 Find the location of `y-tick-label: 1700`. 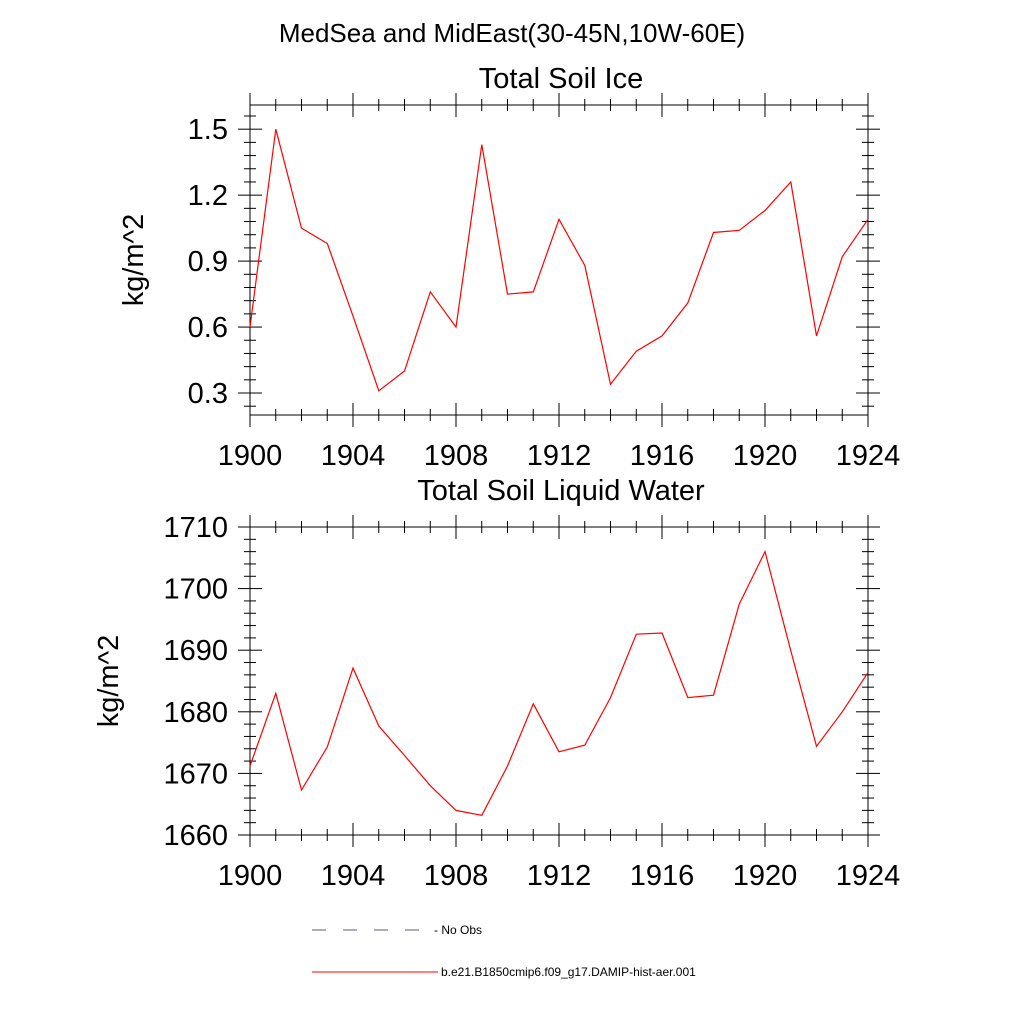

y-tick-label: 1700 is located at coordinates (195, 590).